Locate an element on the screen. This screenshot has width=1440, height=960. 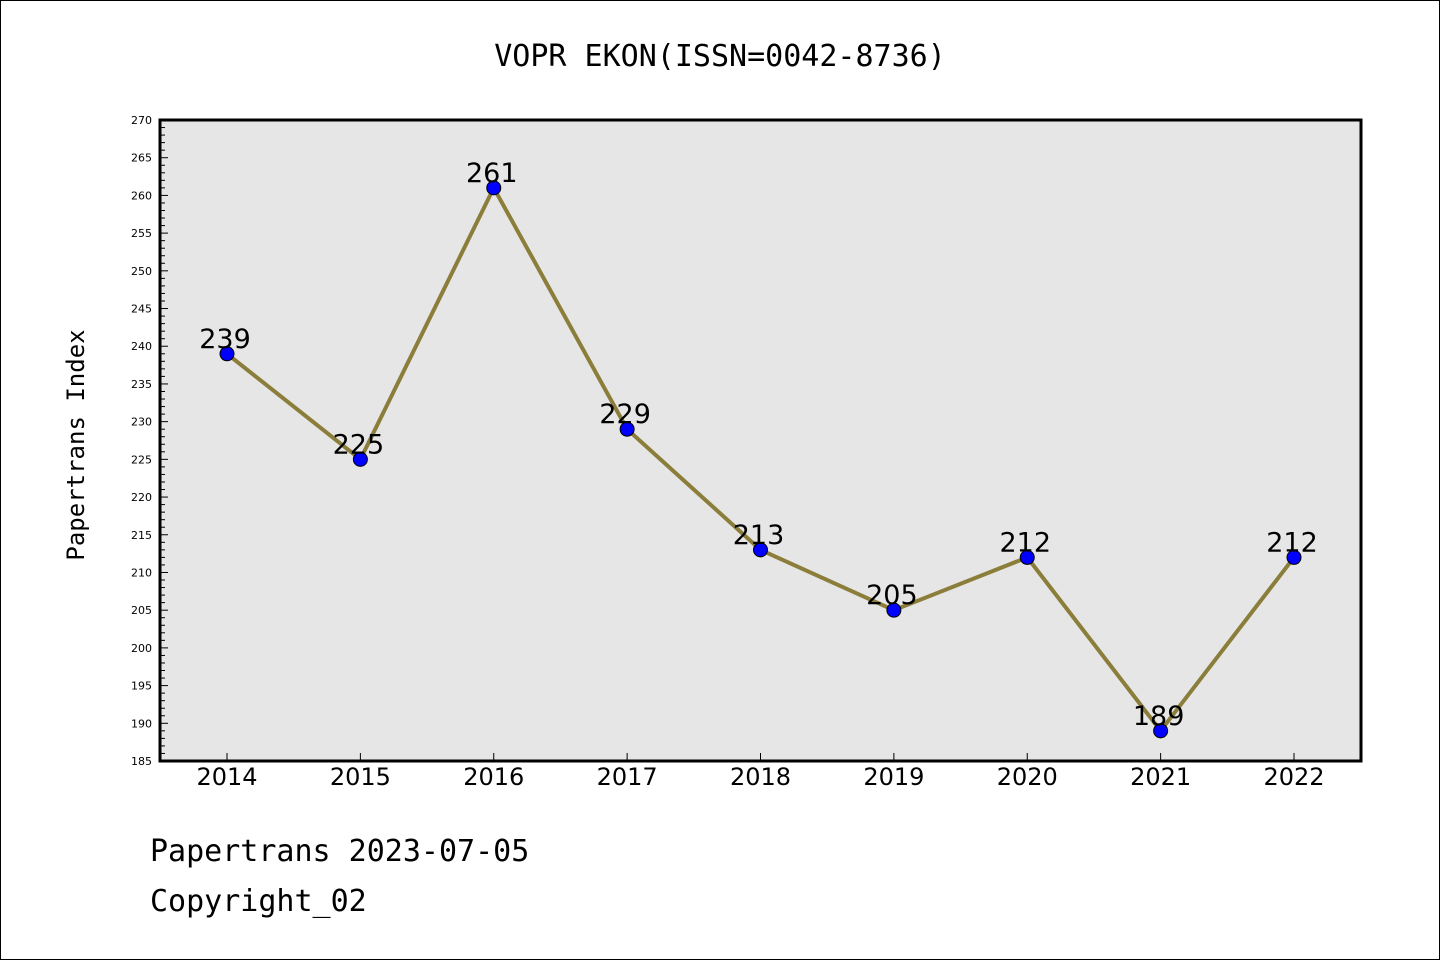
x-tick-label: 2019 is located at coordinates (893, 777).